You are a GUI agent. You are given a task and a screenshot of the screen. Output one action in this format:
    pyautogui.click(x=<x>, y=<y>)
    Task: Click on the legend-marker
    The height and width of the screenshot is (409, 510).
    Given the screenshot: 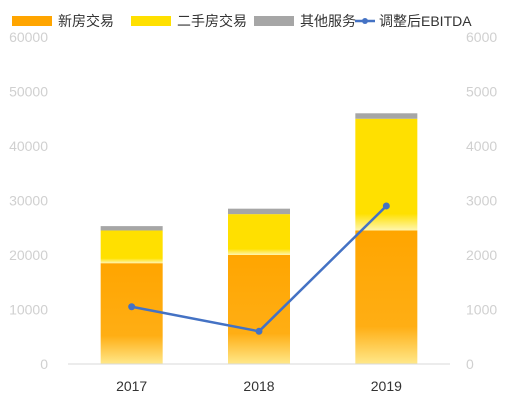 What is the action you would take?
    pyautogui.click(x=365, y=21)
    